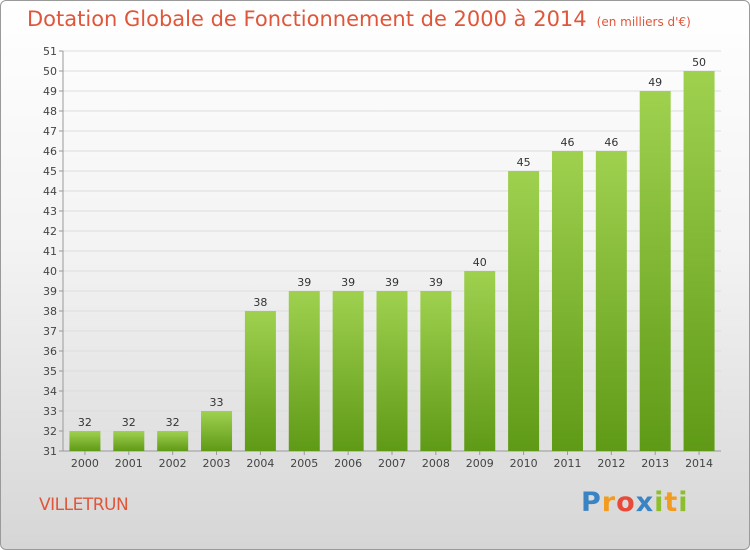  What do you see at coordinates (50, 71) in the screenshot?
I see `y-tick-label: 50` at bounding box center [50, 71].